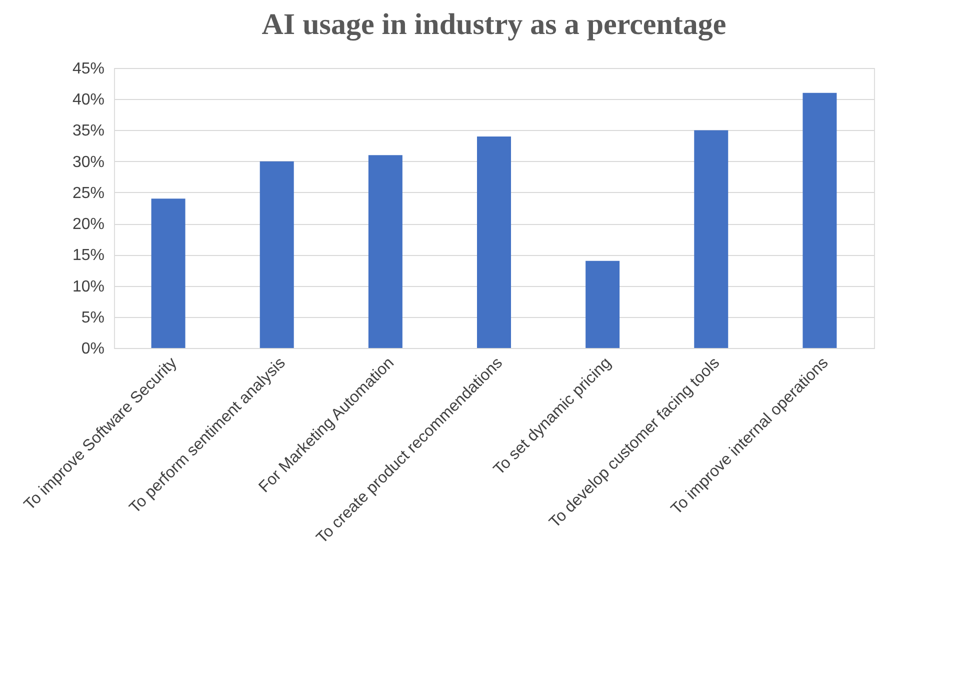 The height and width of the screenshot is (684, 957). I want to click on y-tick-label: 40%, so click(88, 100).